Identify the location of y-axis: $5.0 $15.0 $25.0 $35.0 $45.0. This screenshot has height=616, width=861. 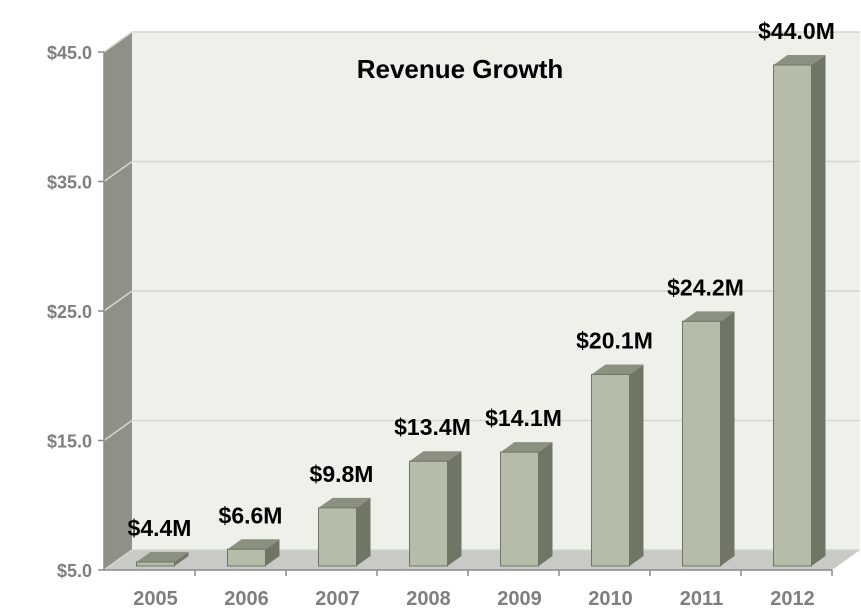
(76, 312).